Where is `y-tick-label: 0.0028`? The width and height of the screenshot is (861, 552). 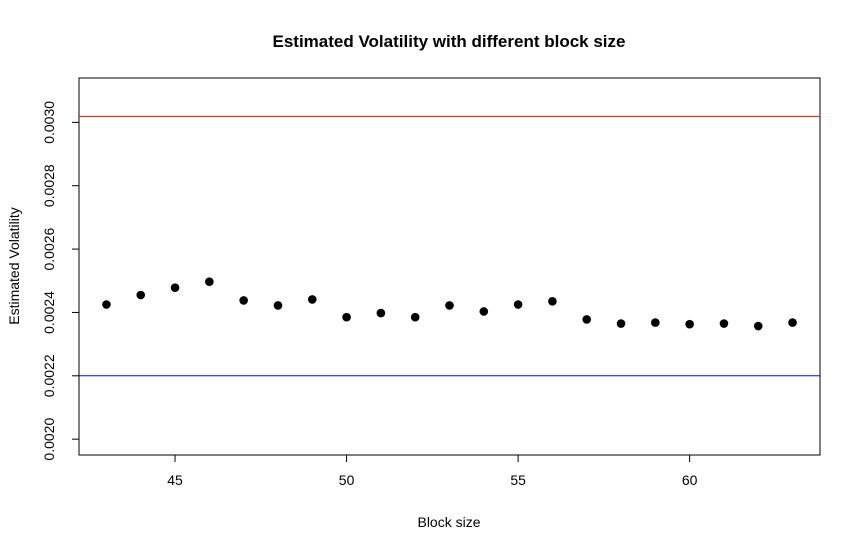 y-tick-label: 0.0028 is located at coordinates (49, 185).